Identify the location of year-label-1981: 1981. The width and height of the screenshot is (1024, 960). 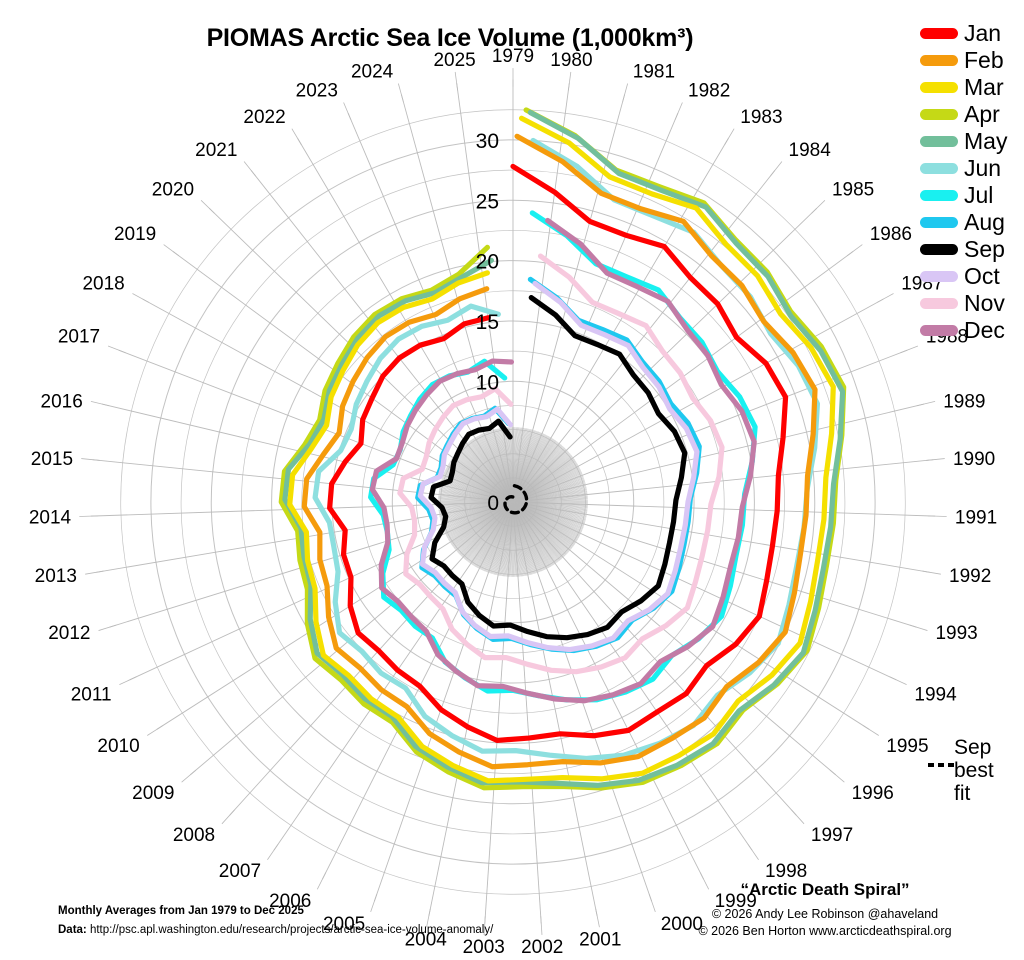
(654, 71).